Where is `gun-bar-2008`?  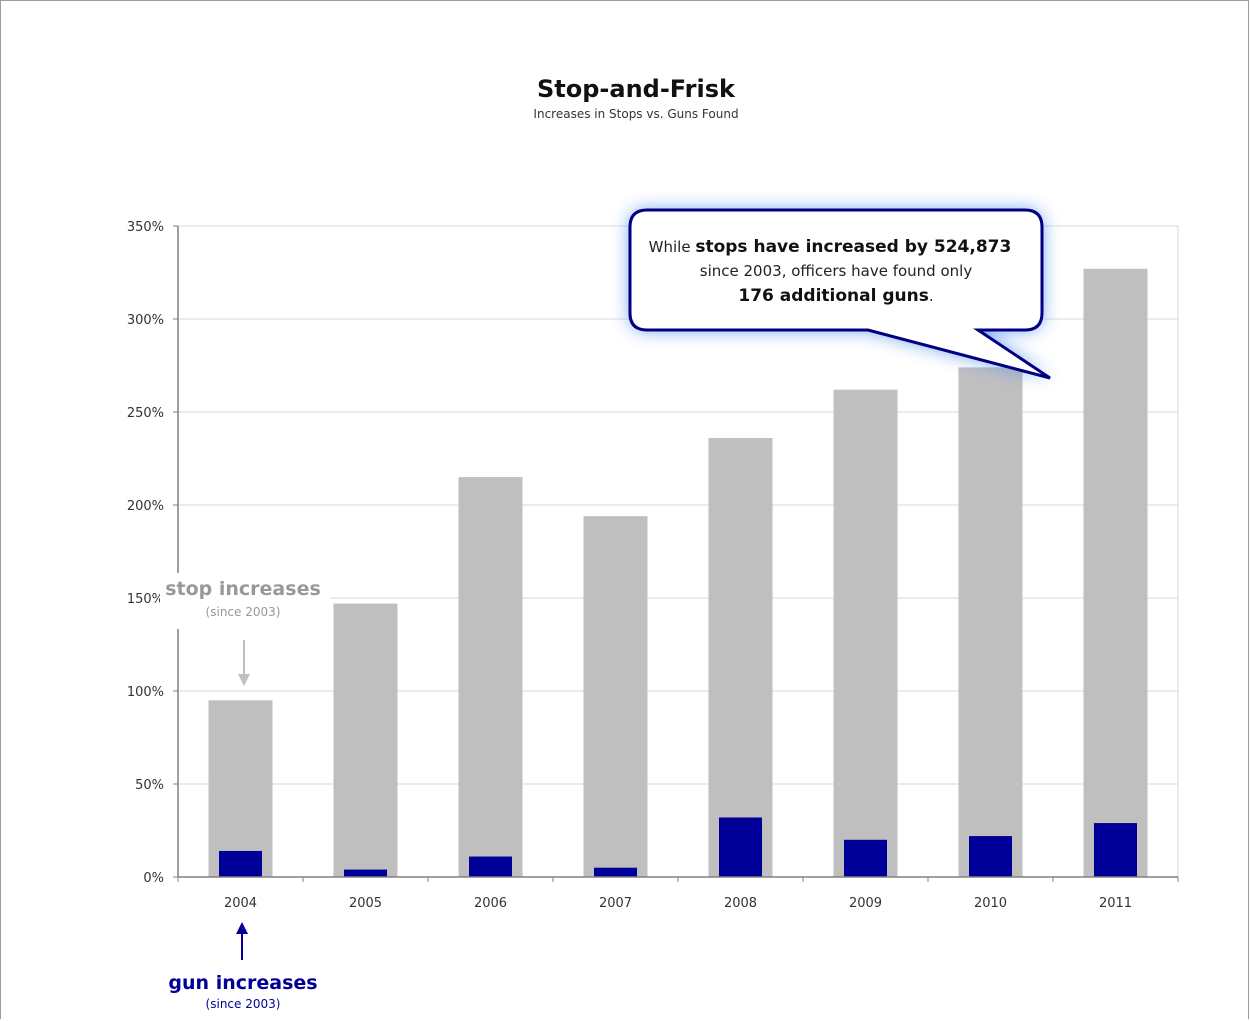
gun-bar-2008 is located at coordinates (740, 847).